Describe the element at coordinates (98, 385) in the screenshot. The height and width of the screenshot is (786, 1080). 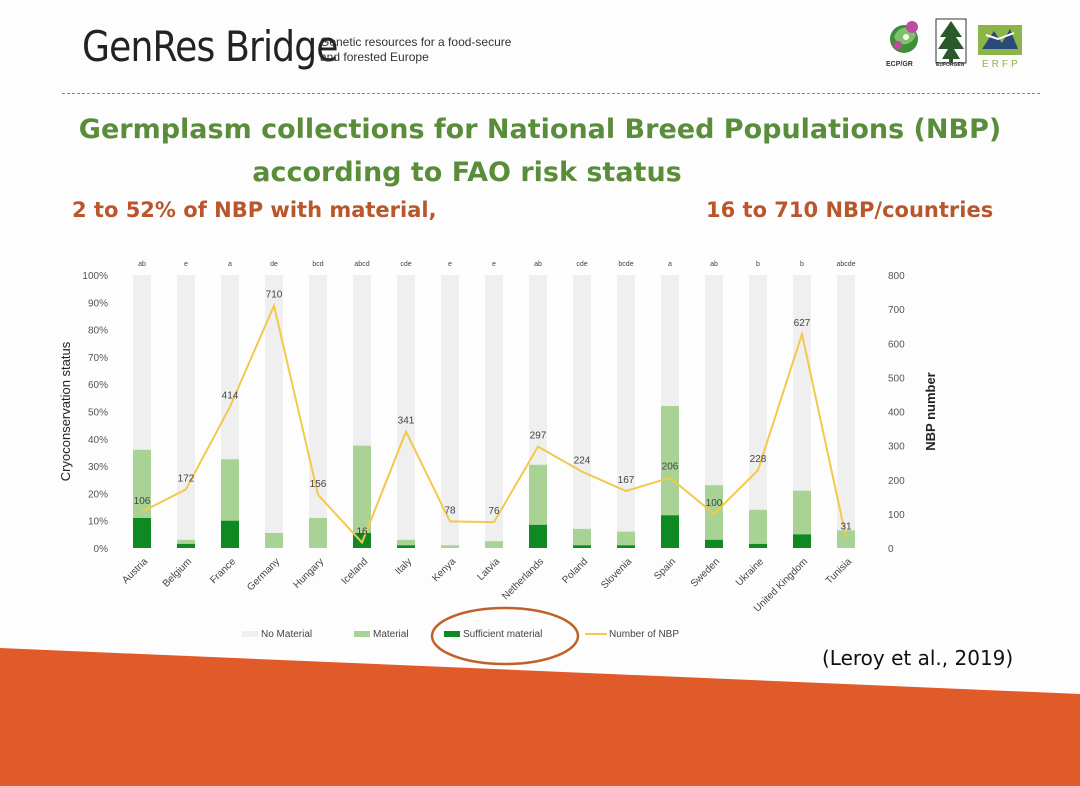
I see `y-tick-label: 60%` at that location.